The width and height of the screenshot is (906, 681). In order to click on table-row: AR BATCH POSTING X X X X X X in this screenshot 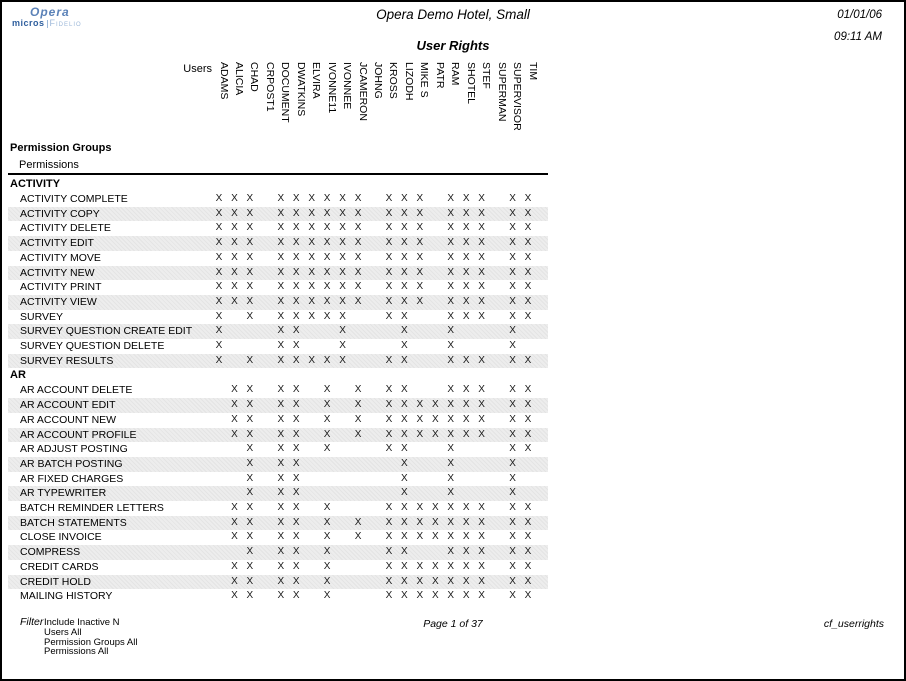, I will do `click(278, 464)`.